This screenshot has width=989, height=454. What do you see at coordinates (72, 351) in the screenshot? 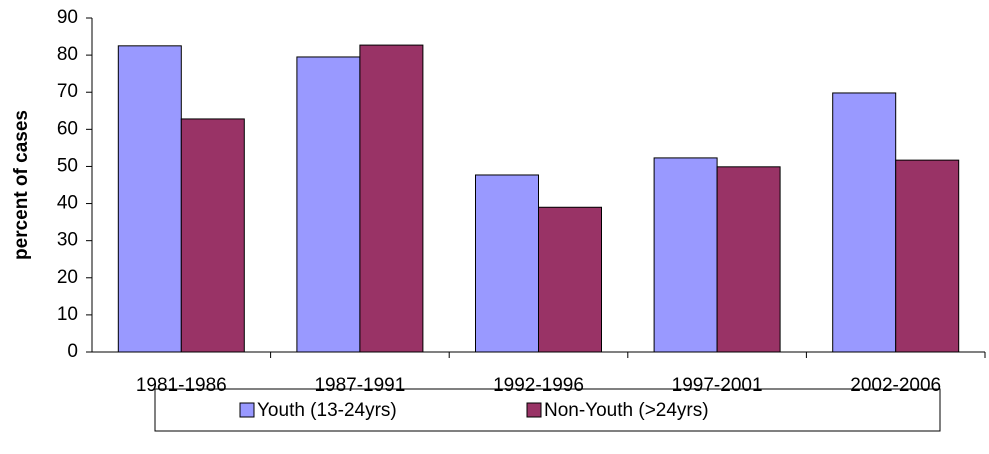
I see `y-tick-label: 0` at bounding box center [72, 351].